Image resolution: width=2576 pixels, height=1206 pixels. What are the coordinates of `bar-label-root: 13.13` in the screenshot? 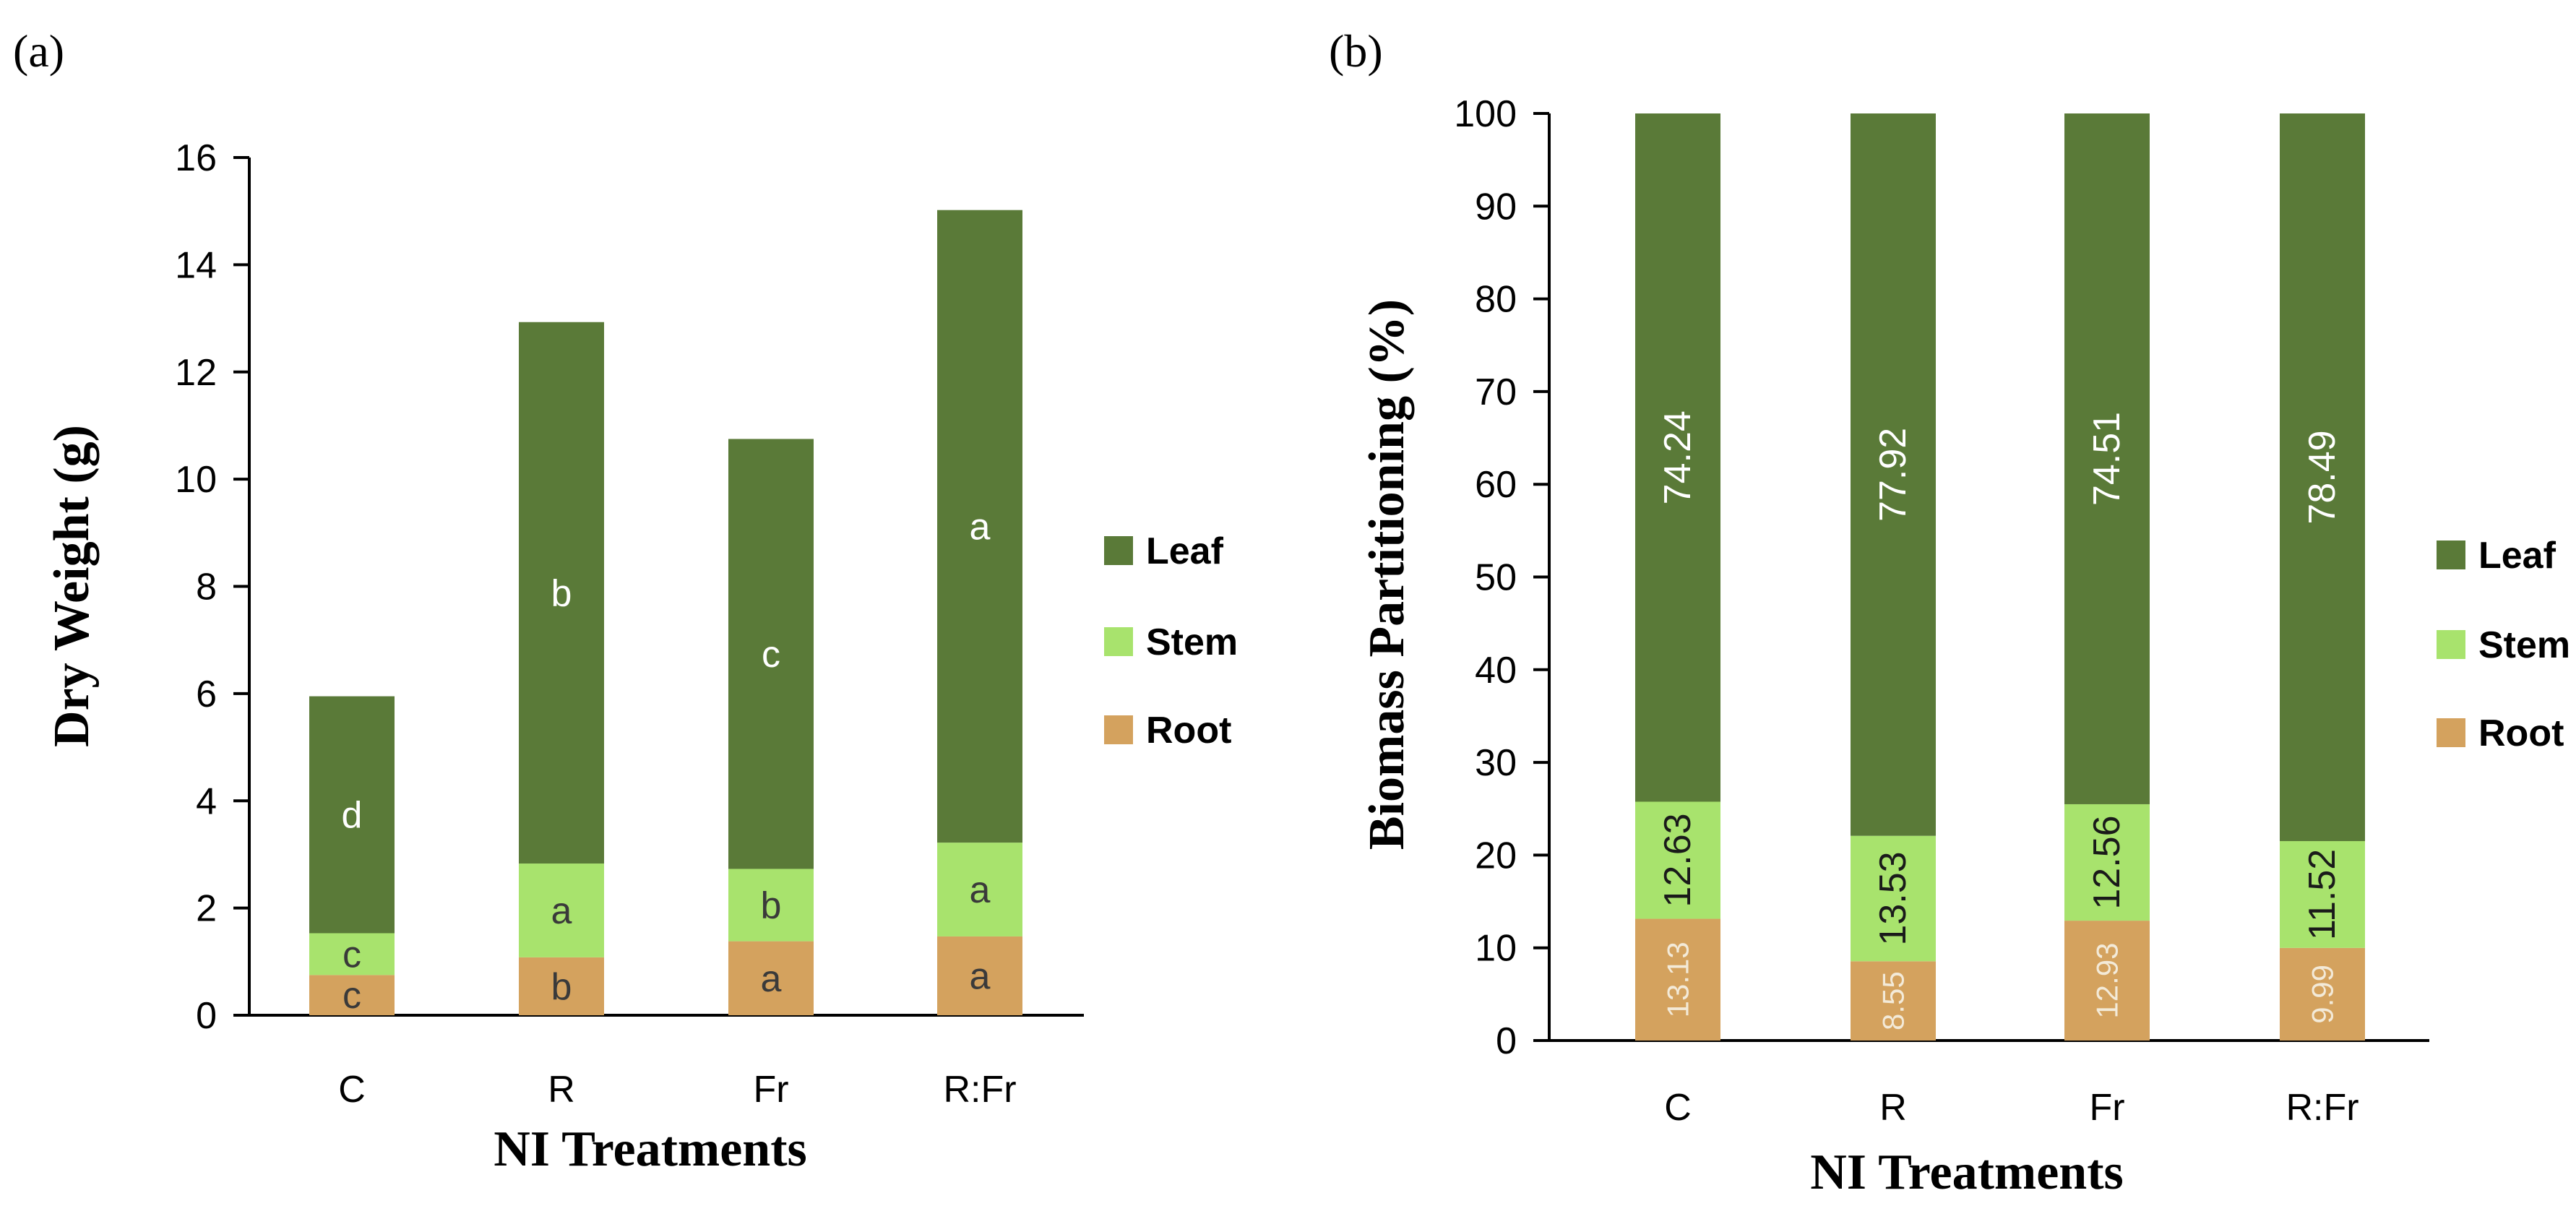 It's located at (1678, 979).